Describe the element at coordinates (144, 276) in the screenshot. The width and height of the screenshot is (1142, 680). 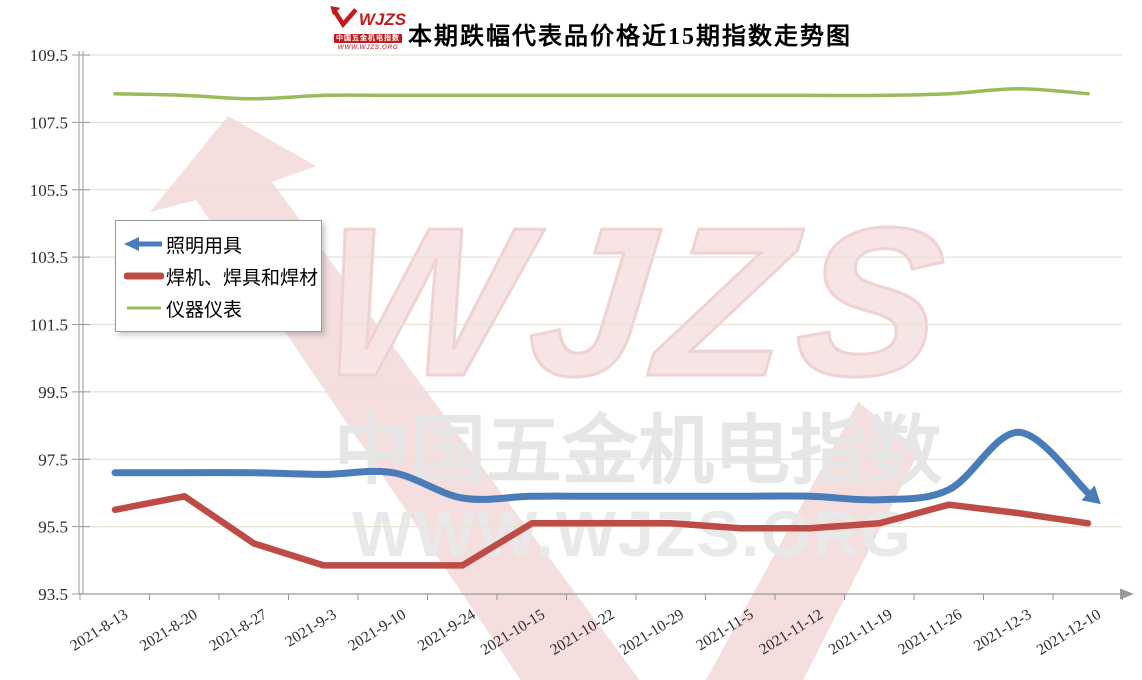
I see `legend-marker-red-line-icon` at that location.